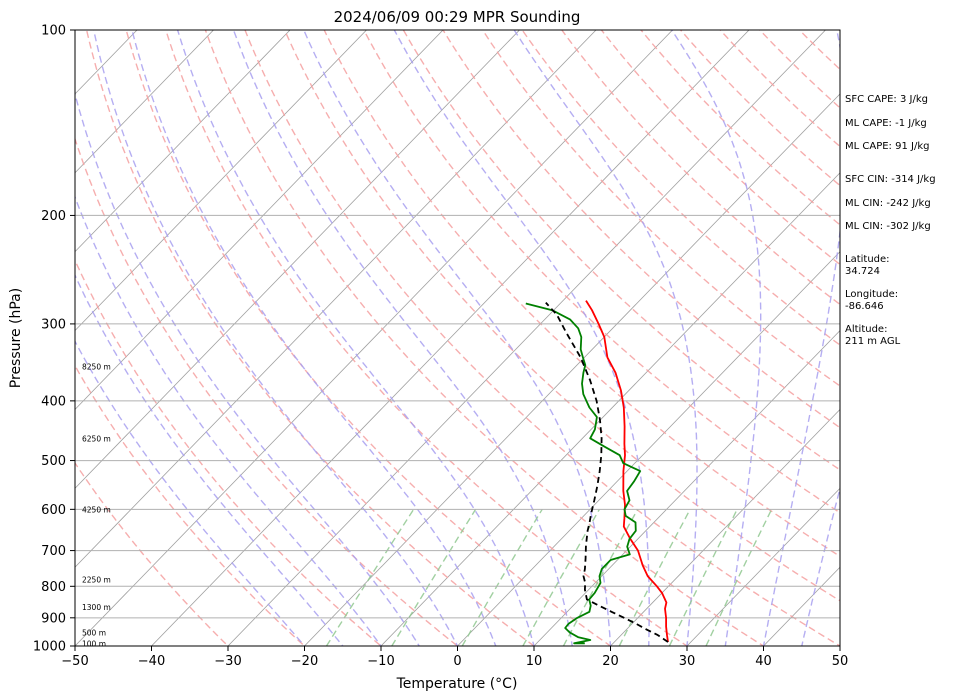  I want to click on height-label: 6250 m, so click(96, 438).